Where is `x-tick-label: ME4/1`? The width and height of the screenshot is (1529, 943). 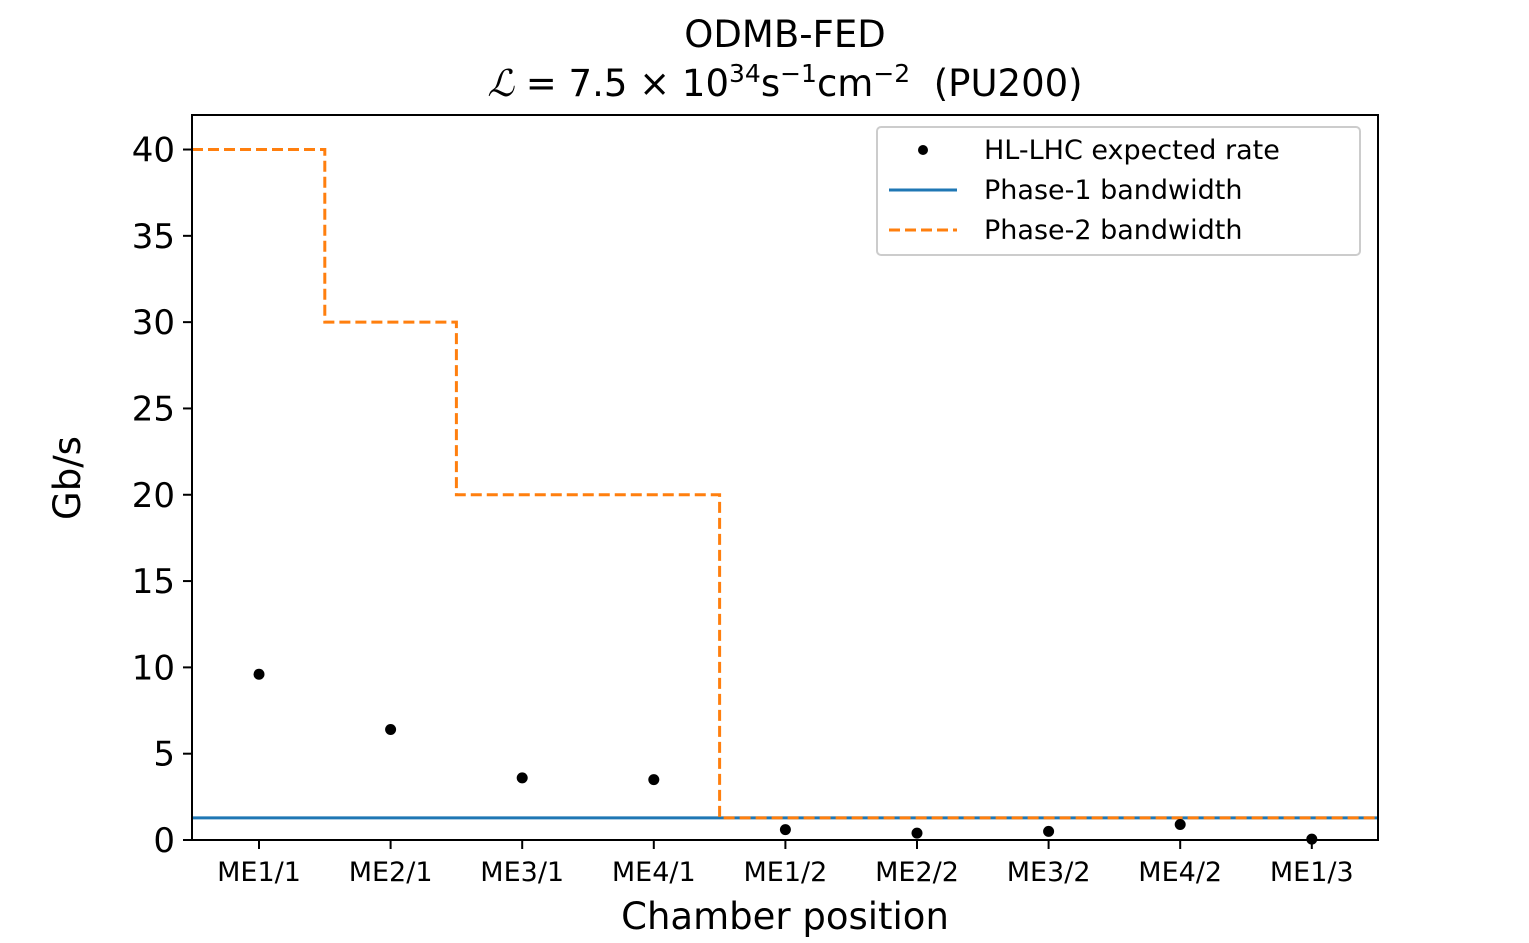 x-tick-label: ME4/1 is located at coordinates (654, 872).